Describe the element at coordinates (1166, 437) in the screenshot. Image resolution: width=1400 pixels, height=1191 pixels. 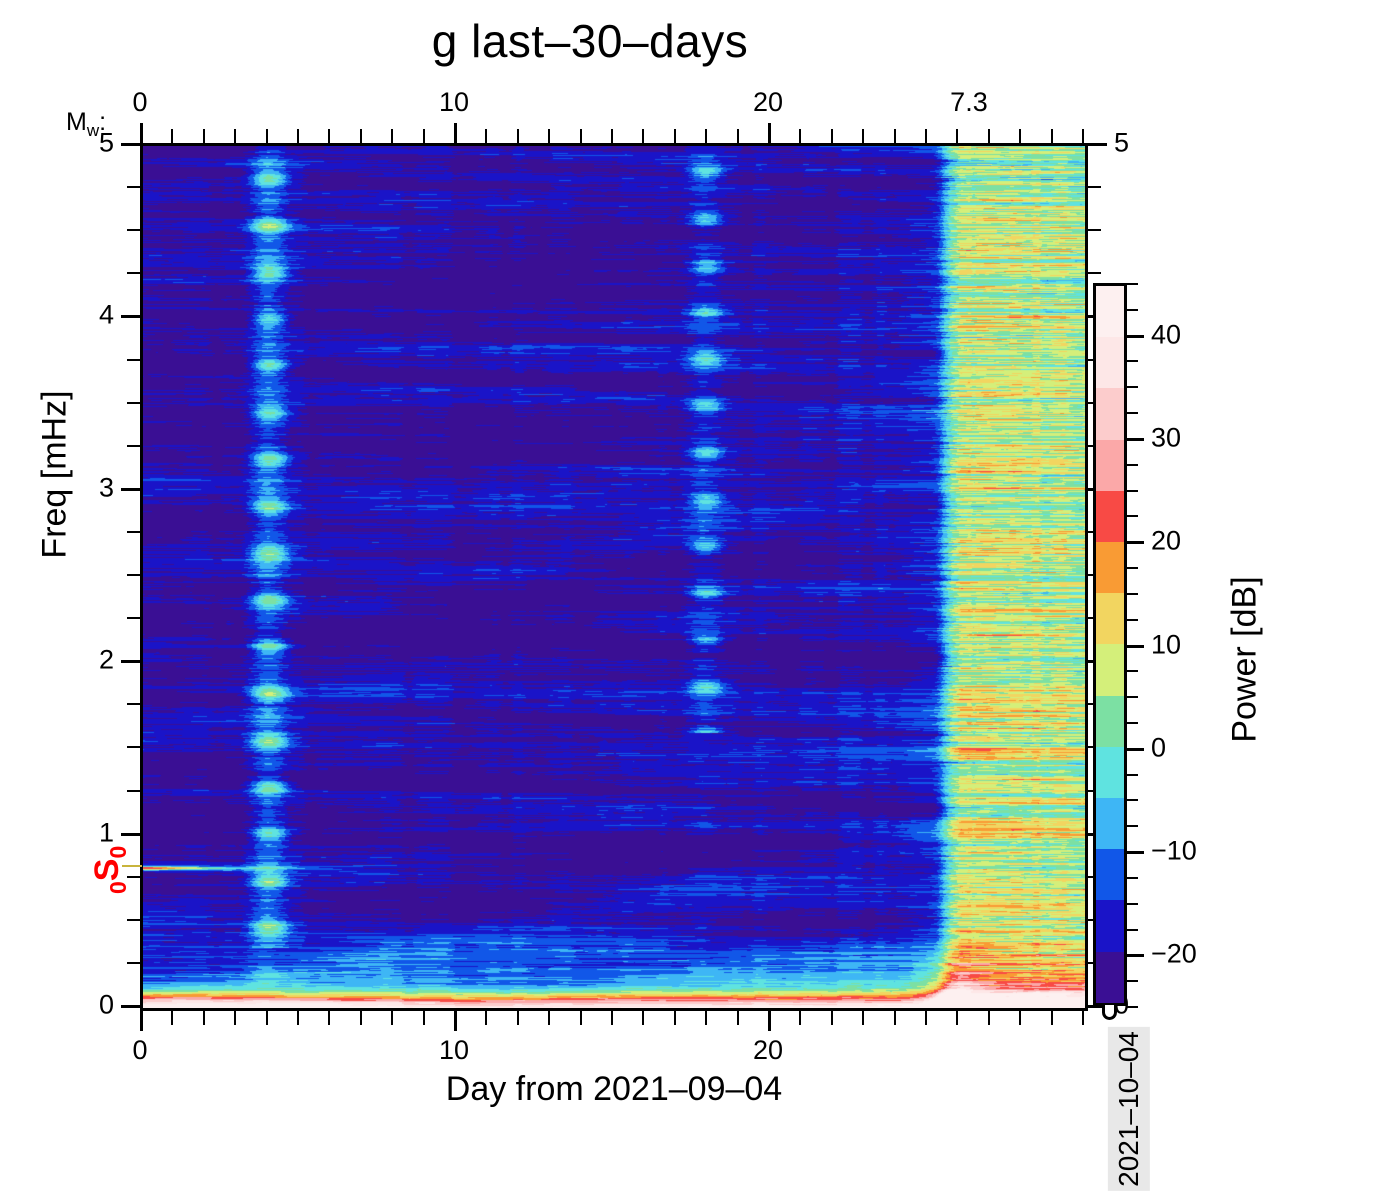
I see `colorbar-tick-label: 30` at that location.